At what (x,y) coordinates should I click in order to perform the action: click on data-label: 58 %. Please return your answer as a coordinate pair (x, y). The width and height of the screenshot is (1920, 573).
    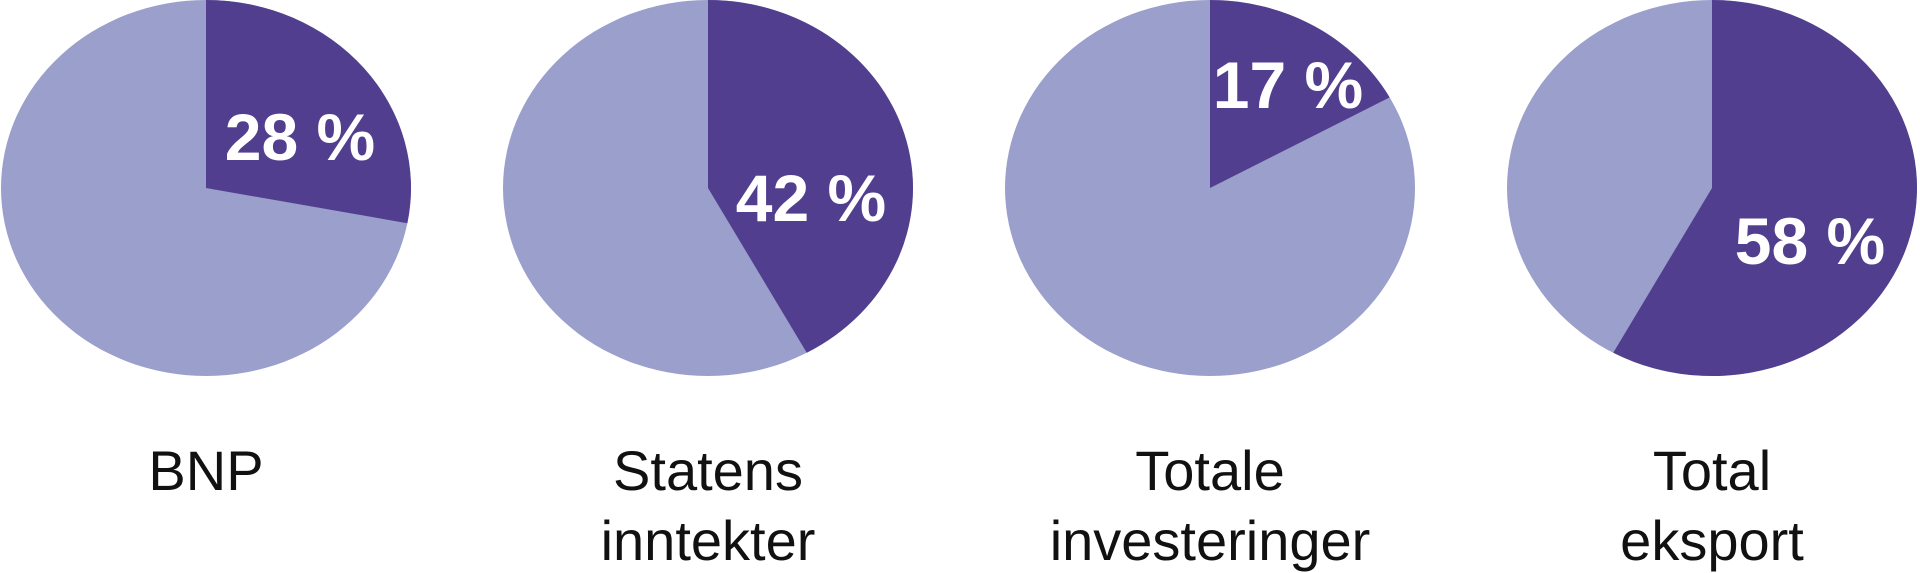
    Looking at the image, I should click on (1810, 241).